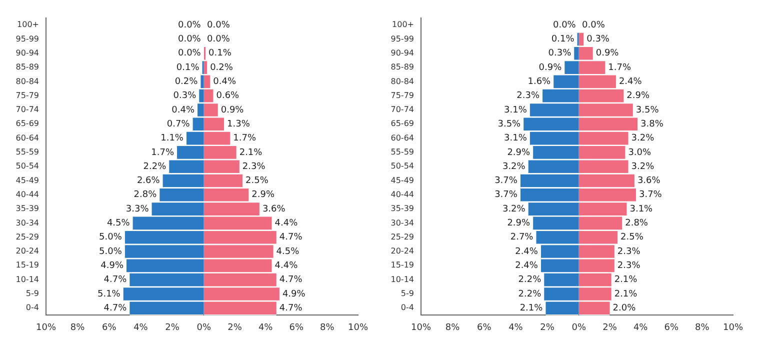  What do you see at coordinates (112, 266) in the screenshot?
I see `data-label: 4.9%` at bounding box center [112, 266].